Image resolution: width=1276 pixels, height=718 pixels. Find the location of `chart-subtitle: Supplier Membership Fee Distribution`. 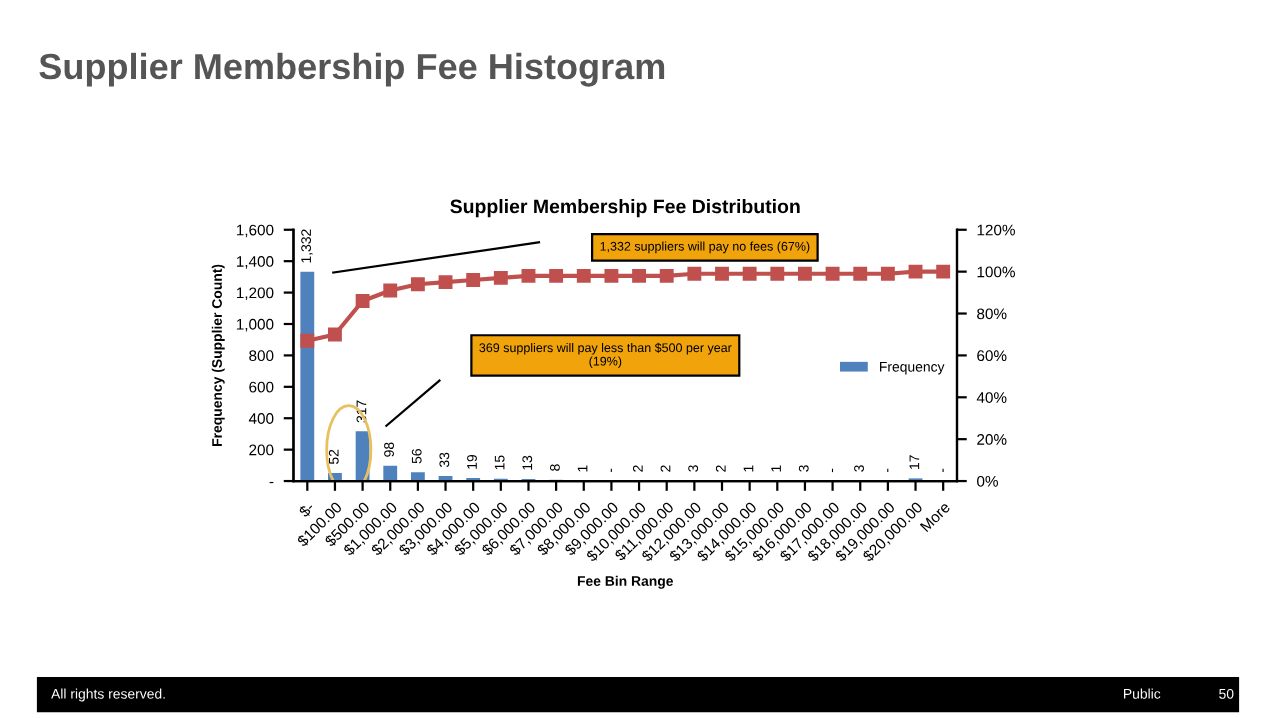

chart-subtitle: Supplier Membership Fee Distribution is located at coordinates (625, 208).